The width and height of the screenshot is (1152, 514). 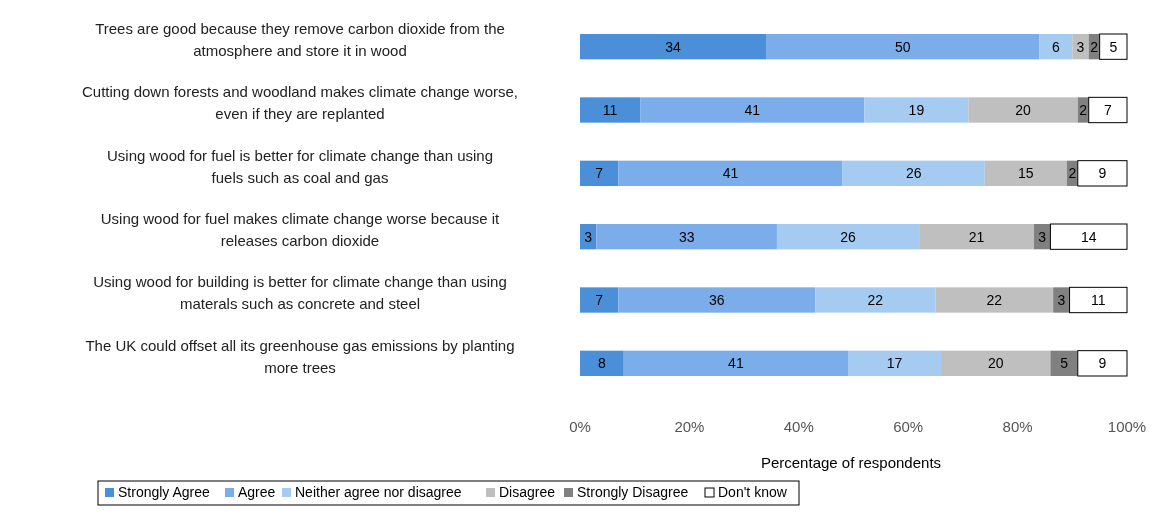 I want to click on x-axis-title: Percentage of respondents, so click(x=851, y=462).